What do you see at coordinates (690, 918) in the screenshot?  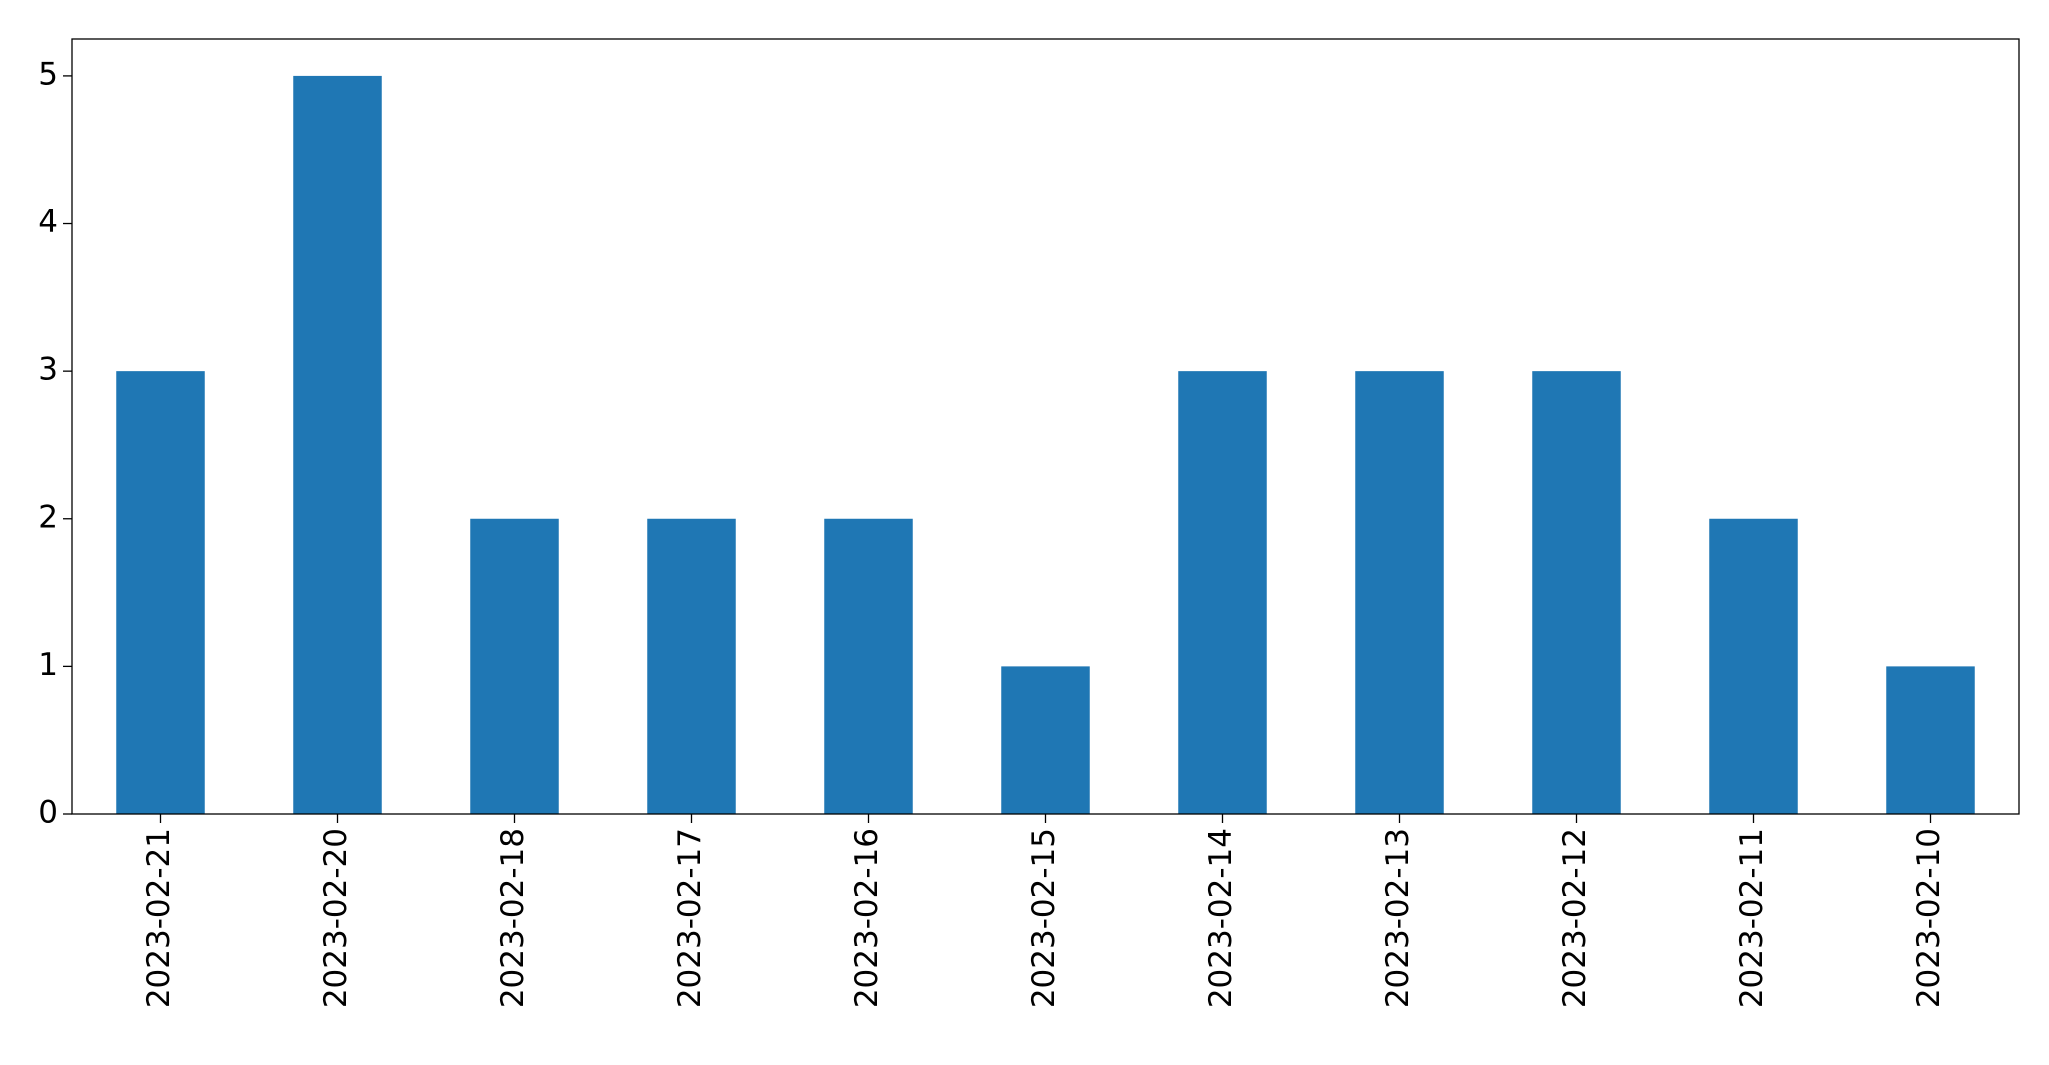 I see `x-tick-label: 2023-02-17` at bounding box center [690, 918].